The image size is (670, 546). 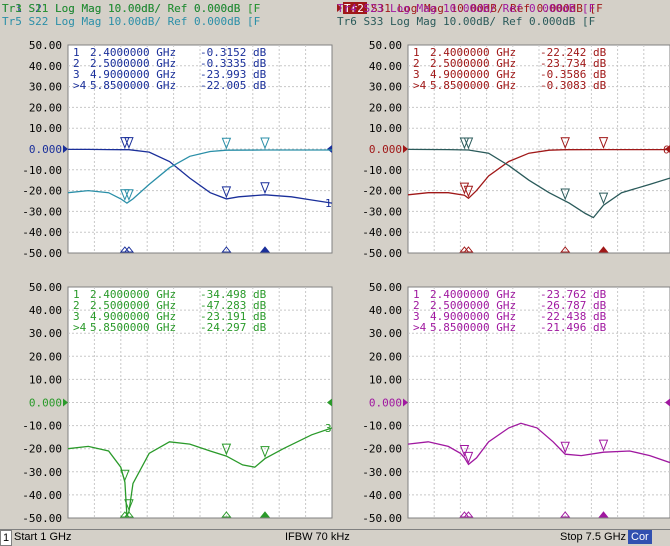 I want to click on ifbw-value: IFBW 70 kHz, so click(x=317, y=537).